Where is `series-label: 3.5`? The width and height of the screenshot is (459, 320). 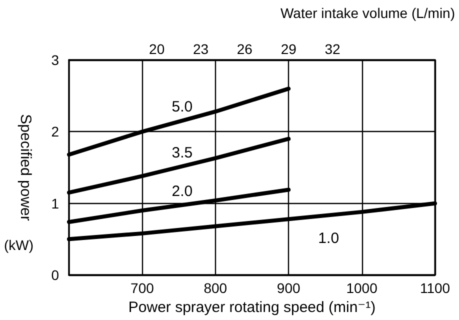 series-label: 3.5 is located at coordinates (182, 153).